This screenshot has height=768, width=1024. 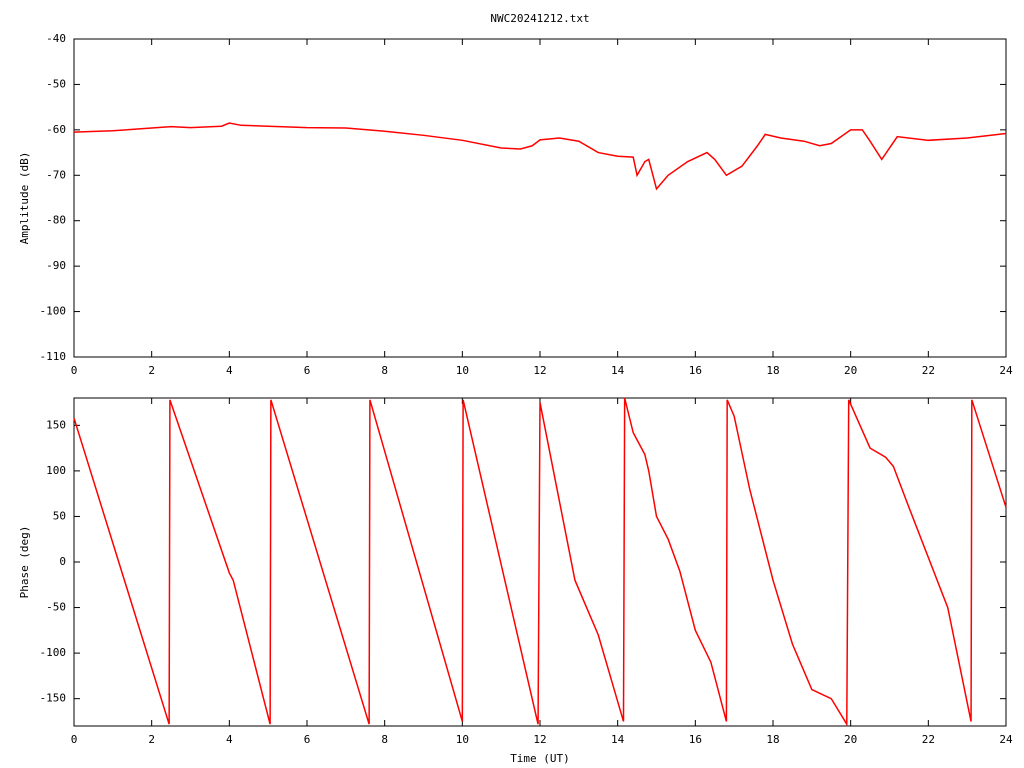 I want to click on x-axis-label: Time (UT), so click(x=540, y=758).